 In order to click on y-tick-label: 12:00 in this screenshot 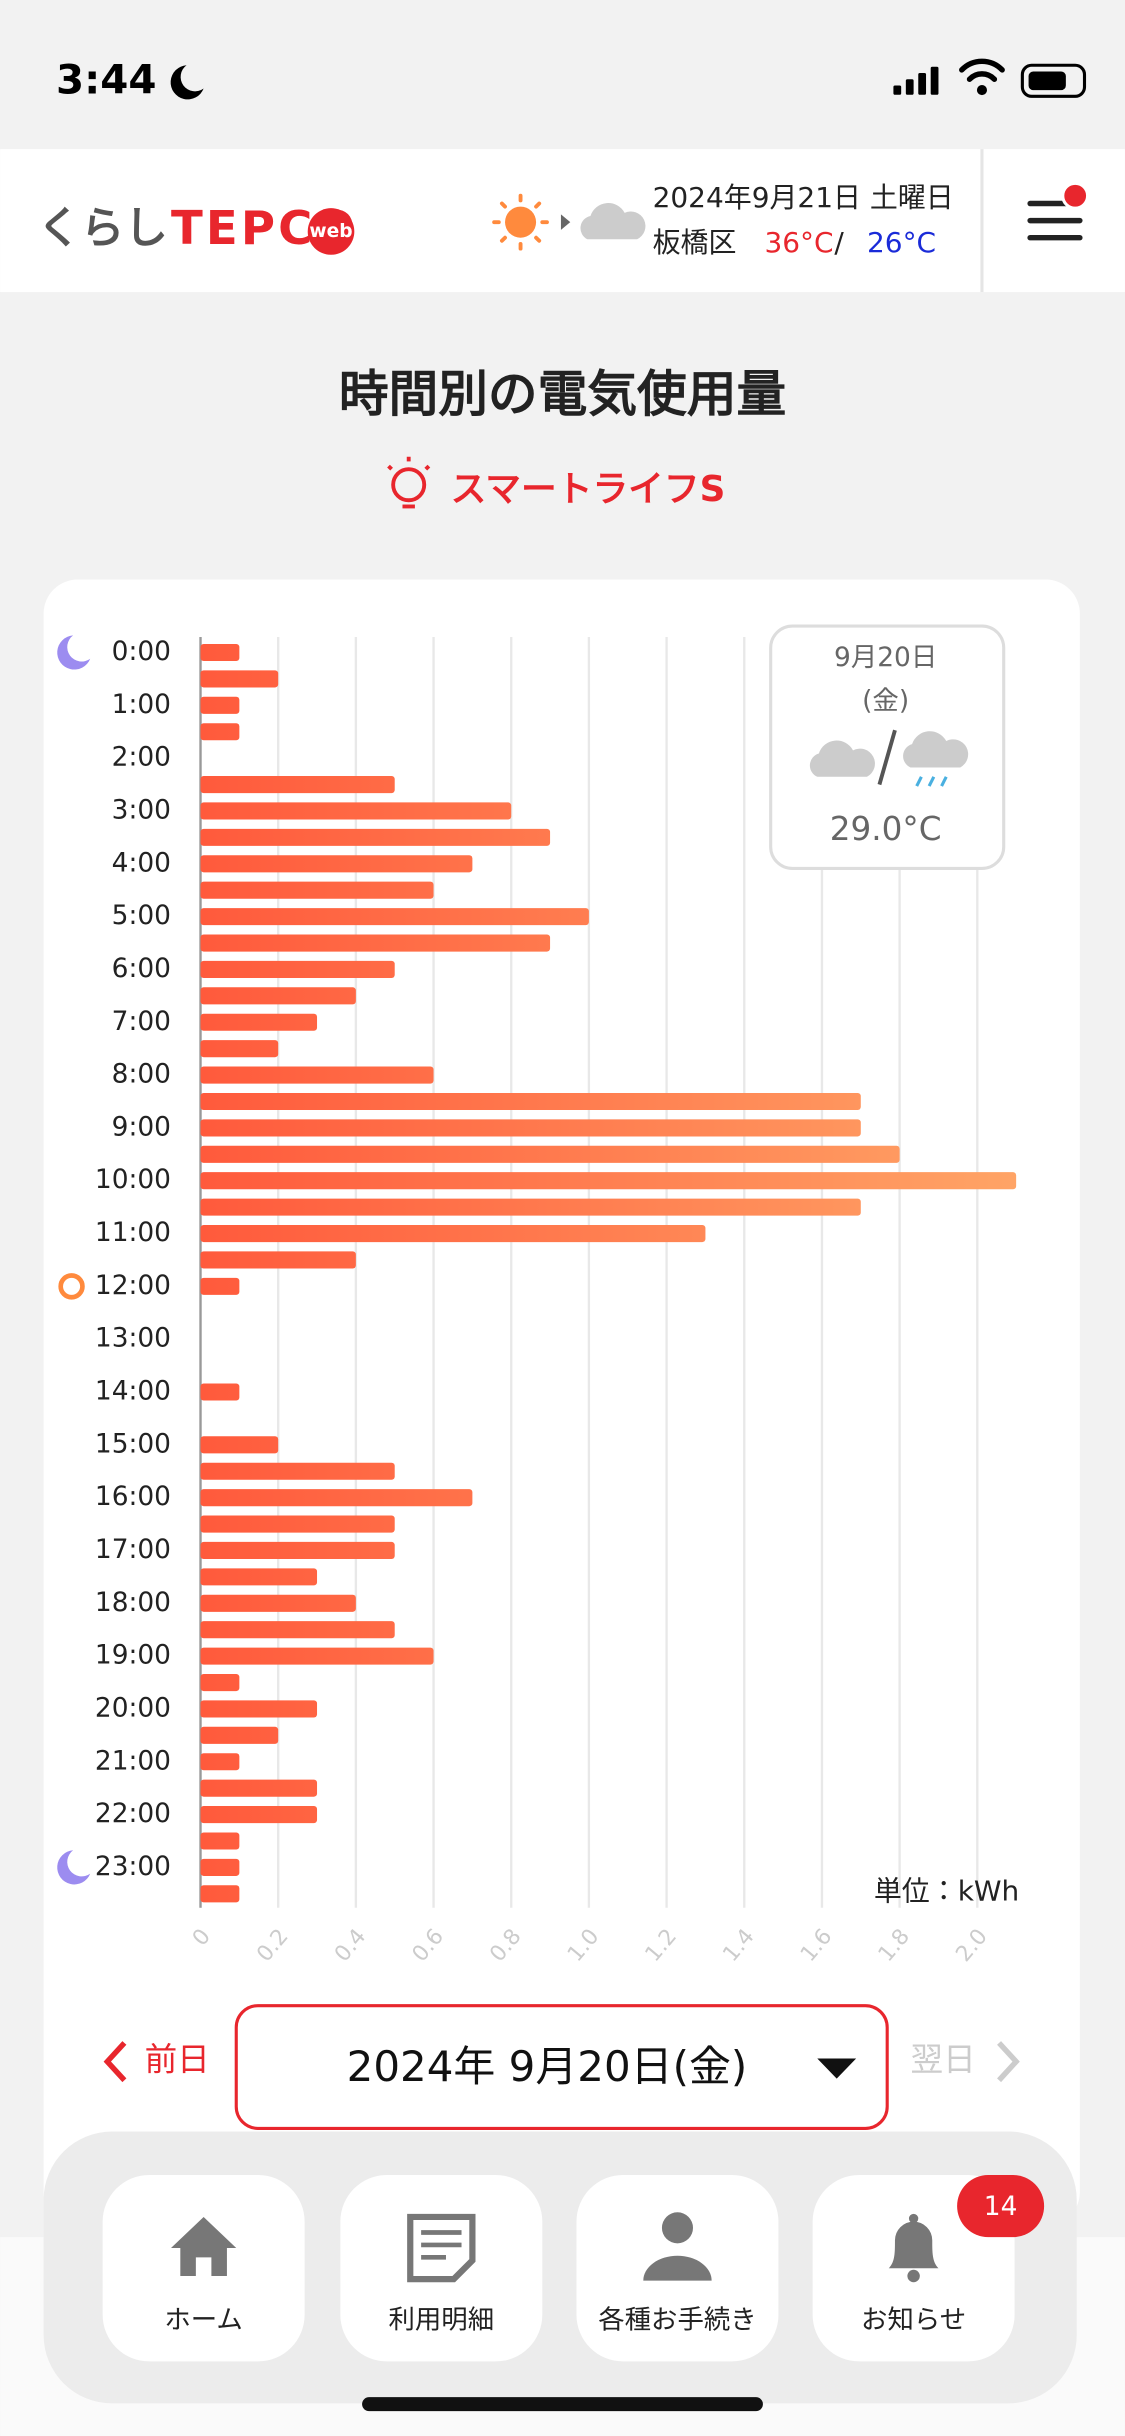, I will do `click(133, 1285)`.